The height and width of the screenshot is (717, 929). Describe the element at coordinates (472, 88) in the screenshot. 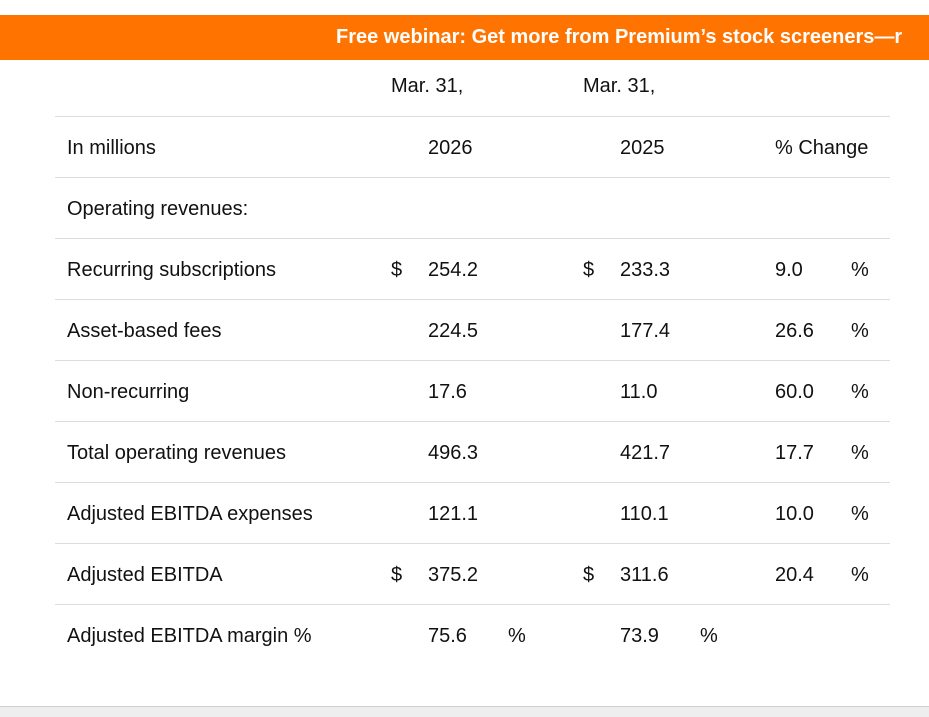

I see `table-header-period-row: Mar. 31, Mar. 31,` at that location.